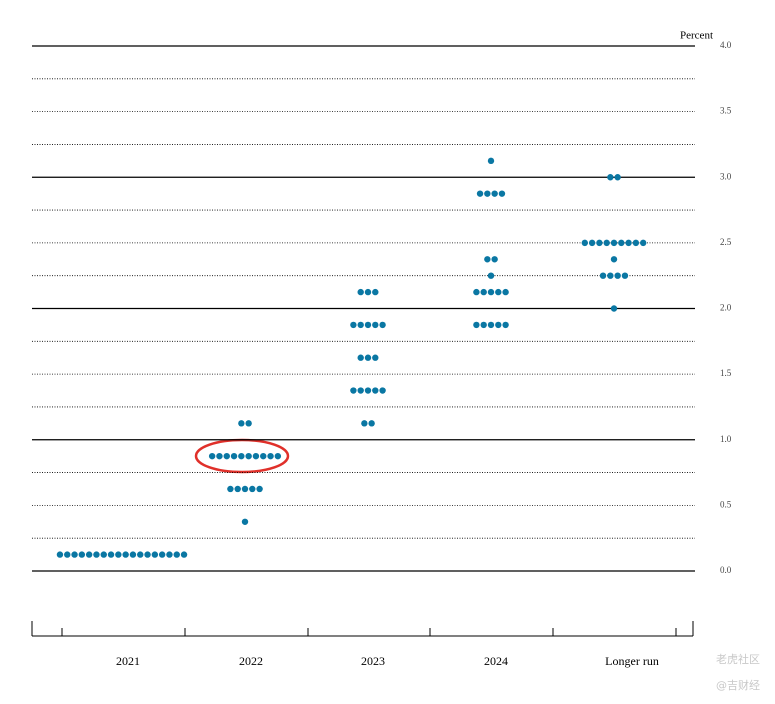 Image resolution: width=775 pixels, height=704 pixels. What do you see at coordinates (726, 570) in the screenshot?
I see `y-tick-label: 0.0` at bounding box center [726, 570].